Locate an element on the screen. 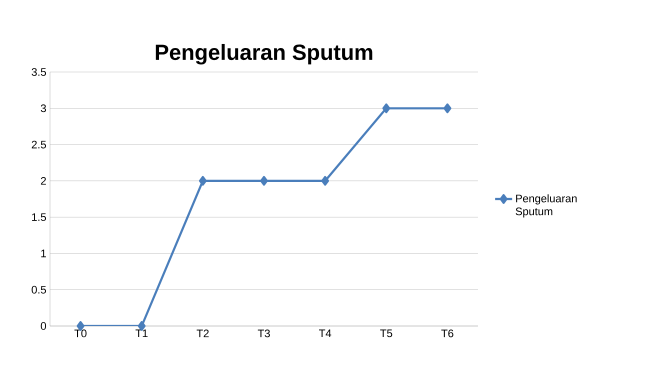  y-tick-label: 0.5 is located at coordinates (39, 290).